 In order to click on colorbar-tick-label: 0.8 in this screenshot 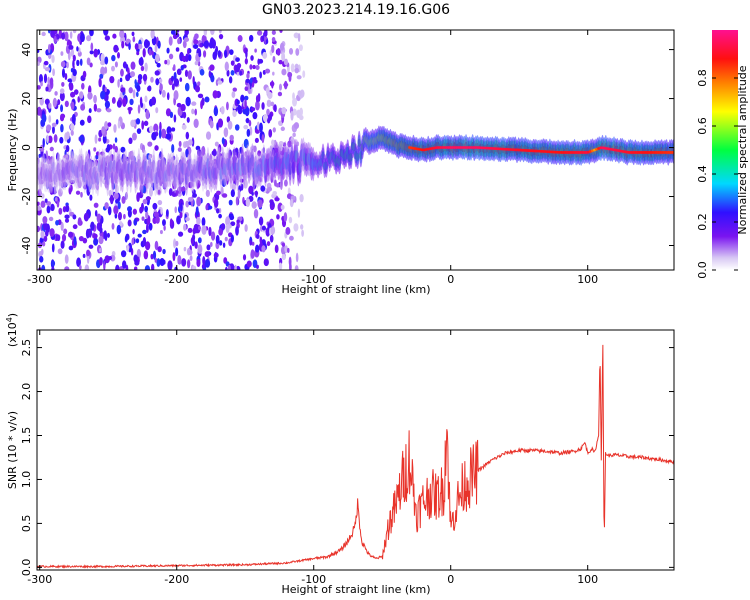, I will do `click(702, 78)`.